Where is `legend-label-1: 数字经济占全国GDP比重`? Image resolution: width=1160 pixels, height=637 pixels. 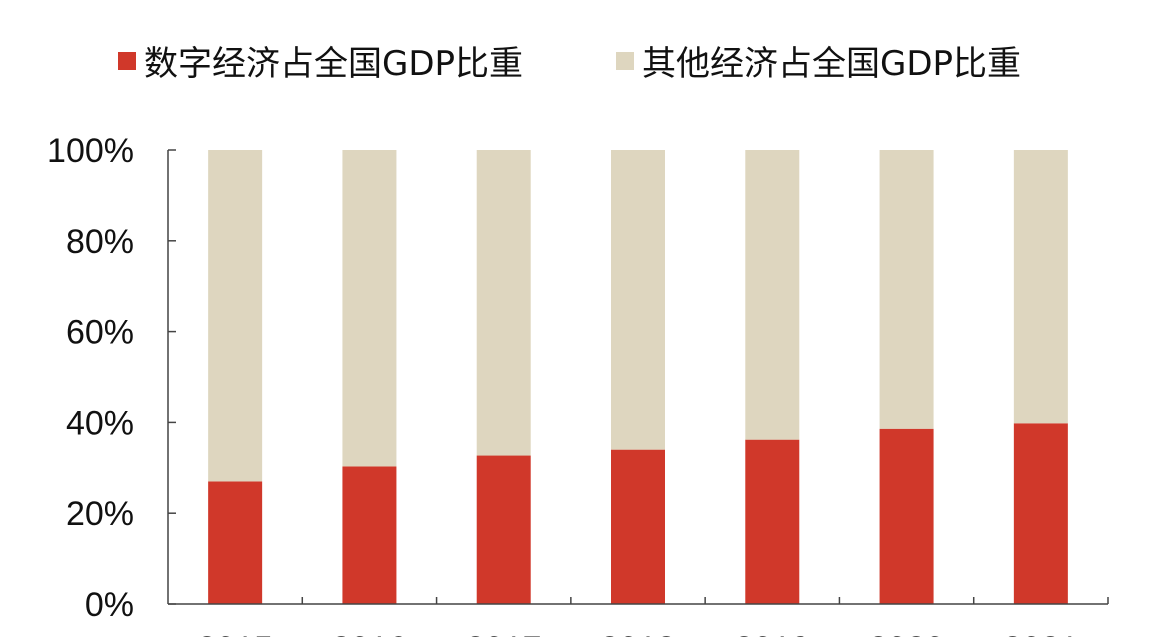
legend-label-1: 数字经济占全国GDP比重 is located at coordinates (333, 64).